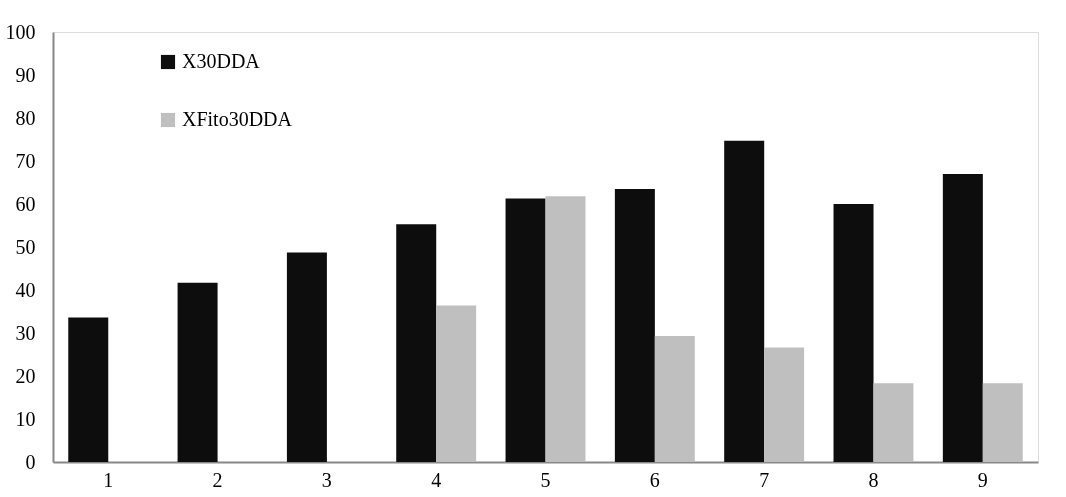 The height and width of the screenshot is (497, 1066). What do you see at coordinates (25, 418) in the screenshot?
I see `y-tick-label: 10` at bounding box center [25, 418].